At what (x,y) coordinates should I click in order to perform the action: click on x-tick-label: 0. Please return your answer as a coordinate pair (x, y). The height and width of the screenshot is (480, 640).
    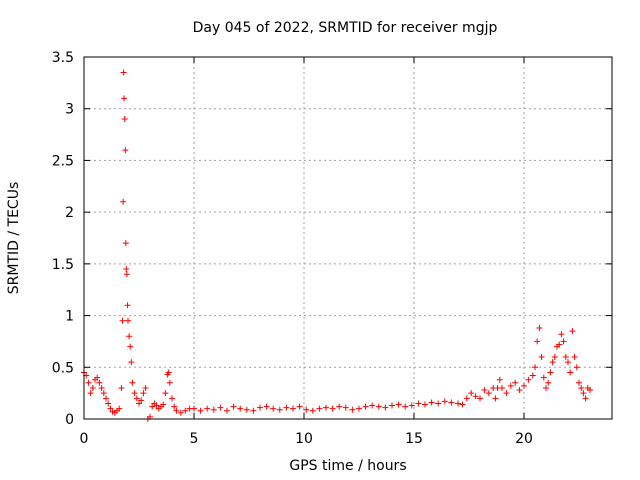
    Looking at the image, I should click on (84, 439).